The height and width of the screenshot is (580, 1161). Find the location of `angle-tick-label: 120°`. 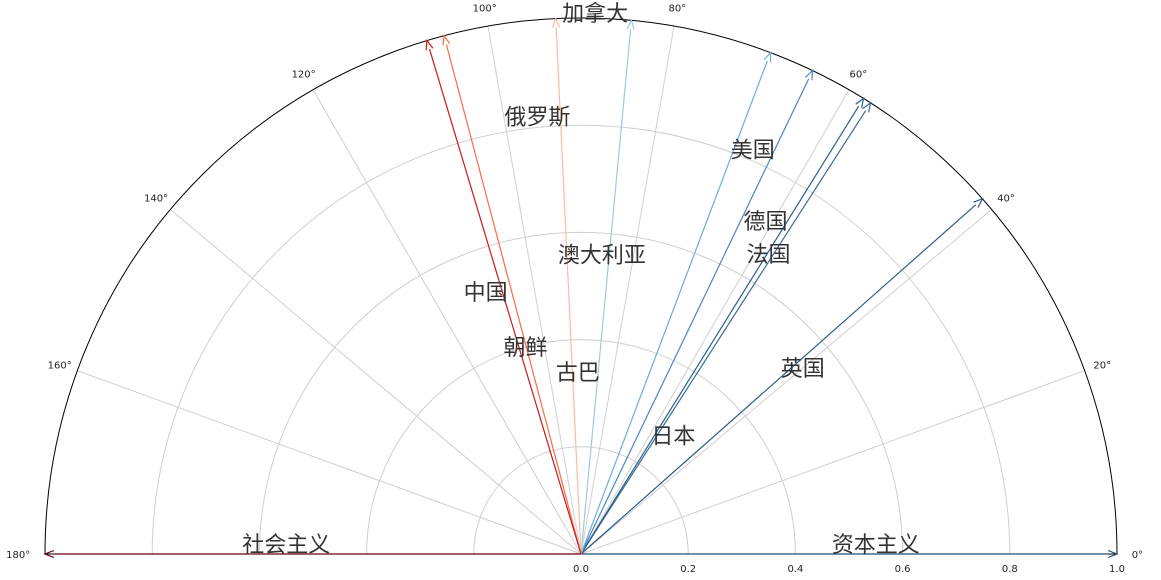

angle-tick-label: 120° is located at coordinates (304, 75).